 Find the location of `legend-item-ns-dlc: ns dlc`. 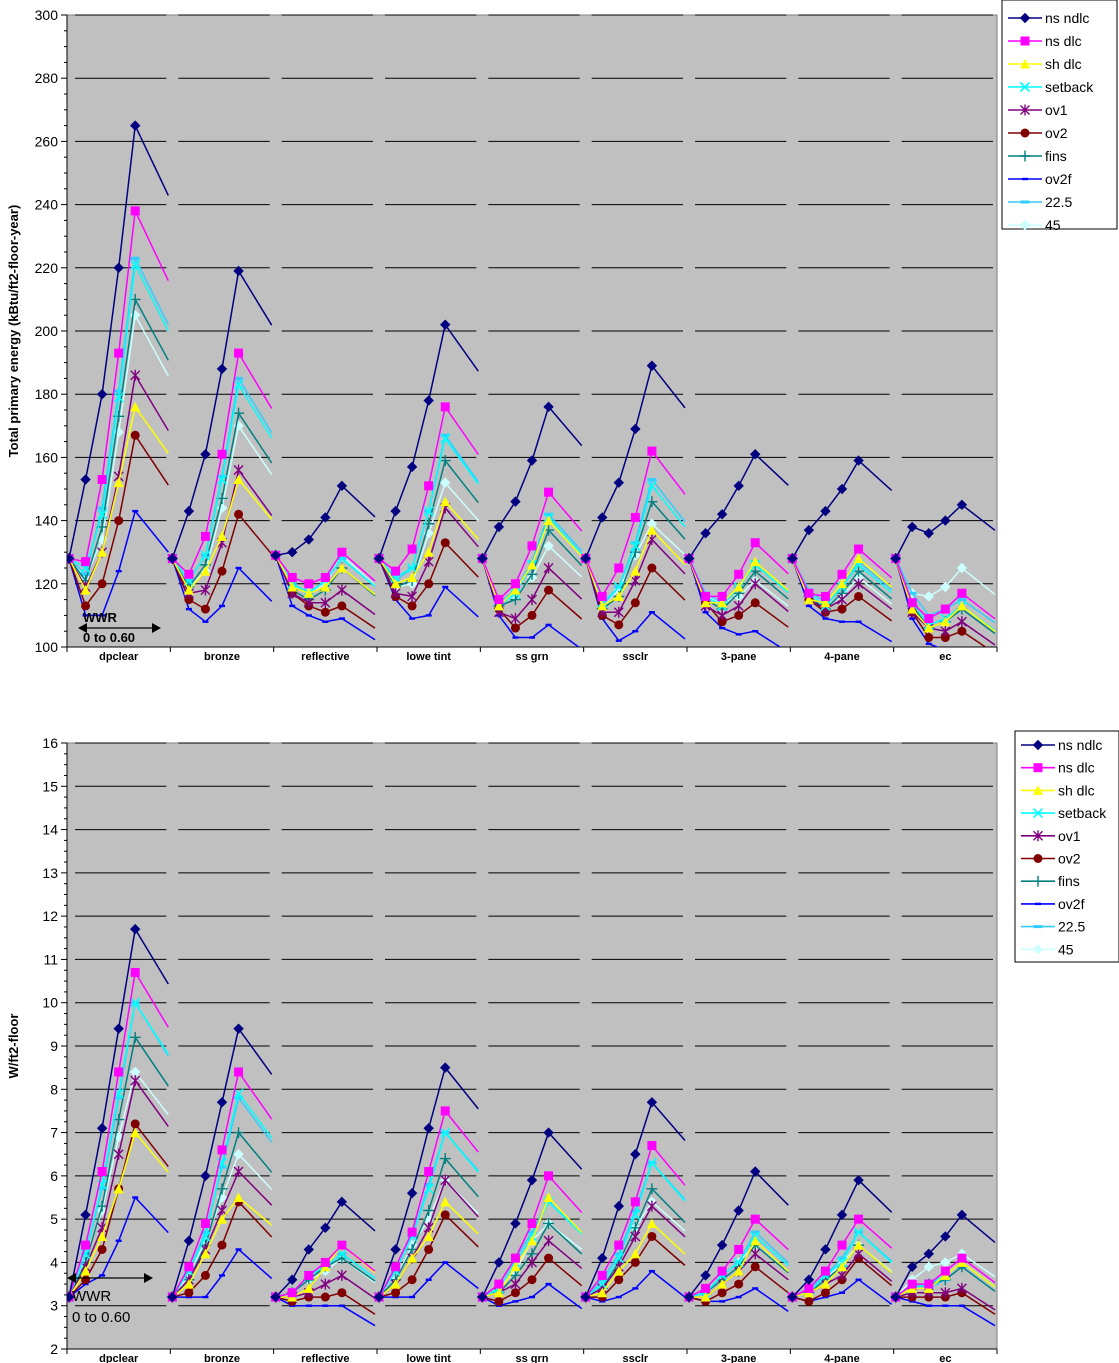

legend-item-ns-dlc: ns dlc is located at coordinates (1045, 41).